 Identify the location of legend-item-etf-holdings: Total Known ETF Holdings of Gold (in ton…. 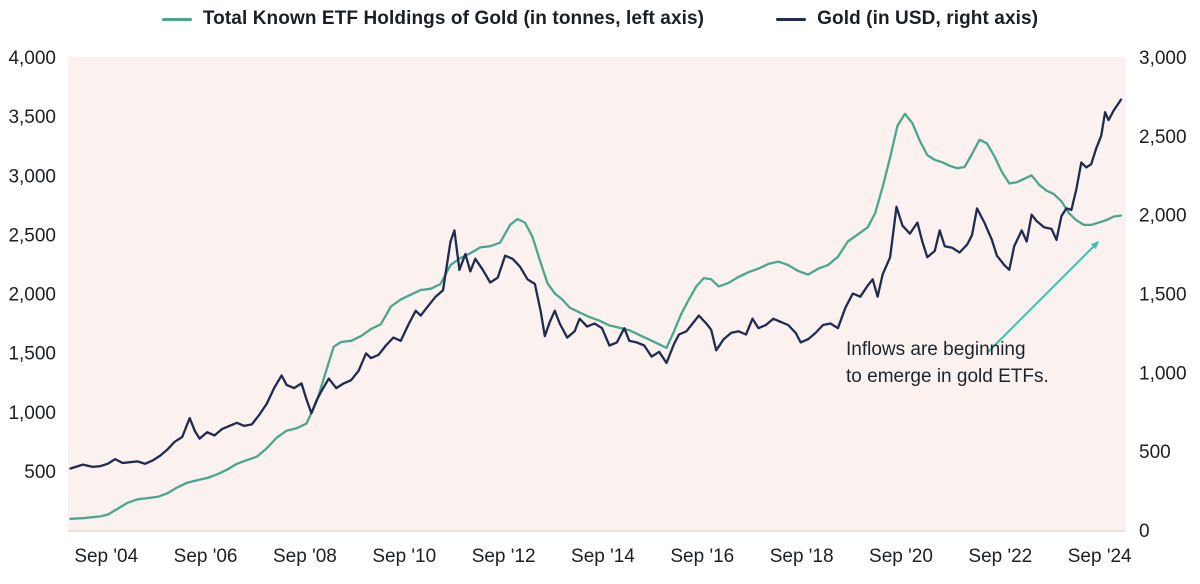
(433, 19).